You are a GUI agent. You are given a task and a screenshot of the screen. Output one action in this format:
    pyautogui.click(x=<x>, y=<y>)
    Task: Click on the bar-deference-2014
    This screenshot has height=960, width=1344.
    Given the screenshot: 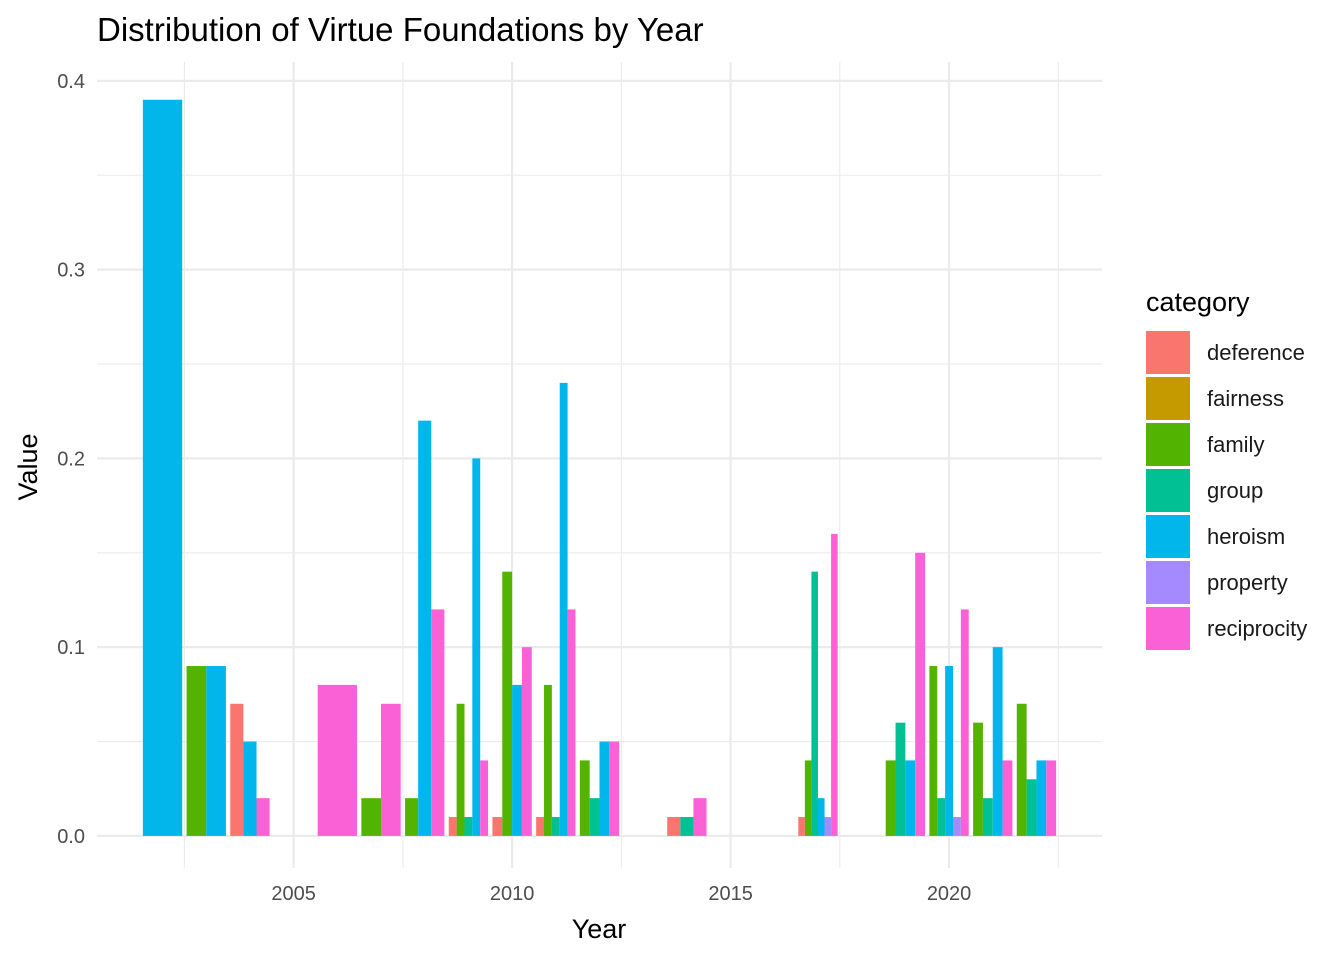 What is the action you would take?
    pyautogui.click(x=674, y=826)
    